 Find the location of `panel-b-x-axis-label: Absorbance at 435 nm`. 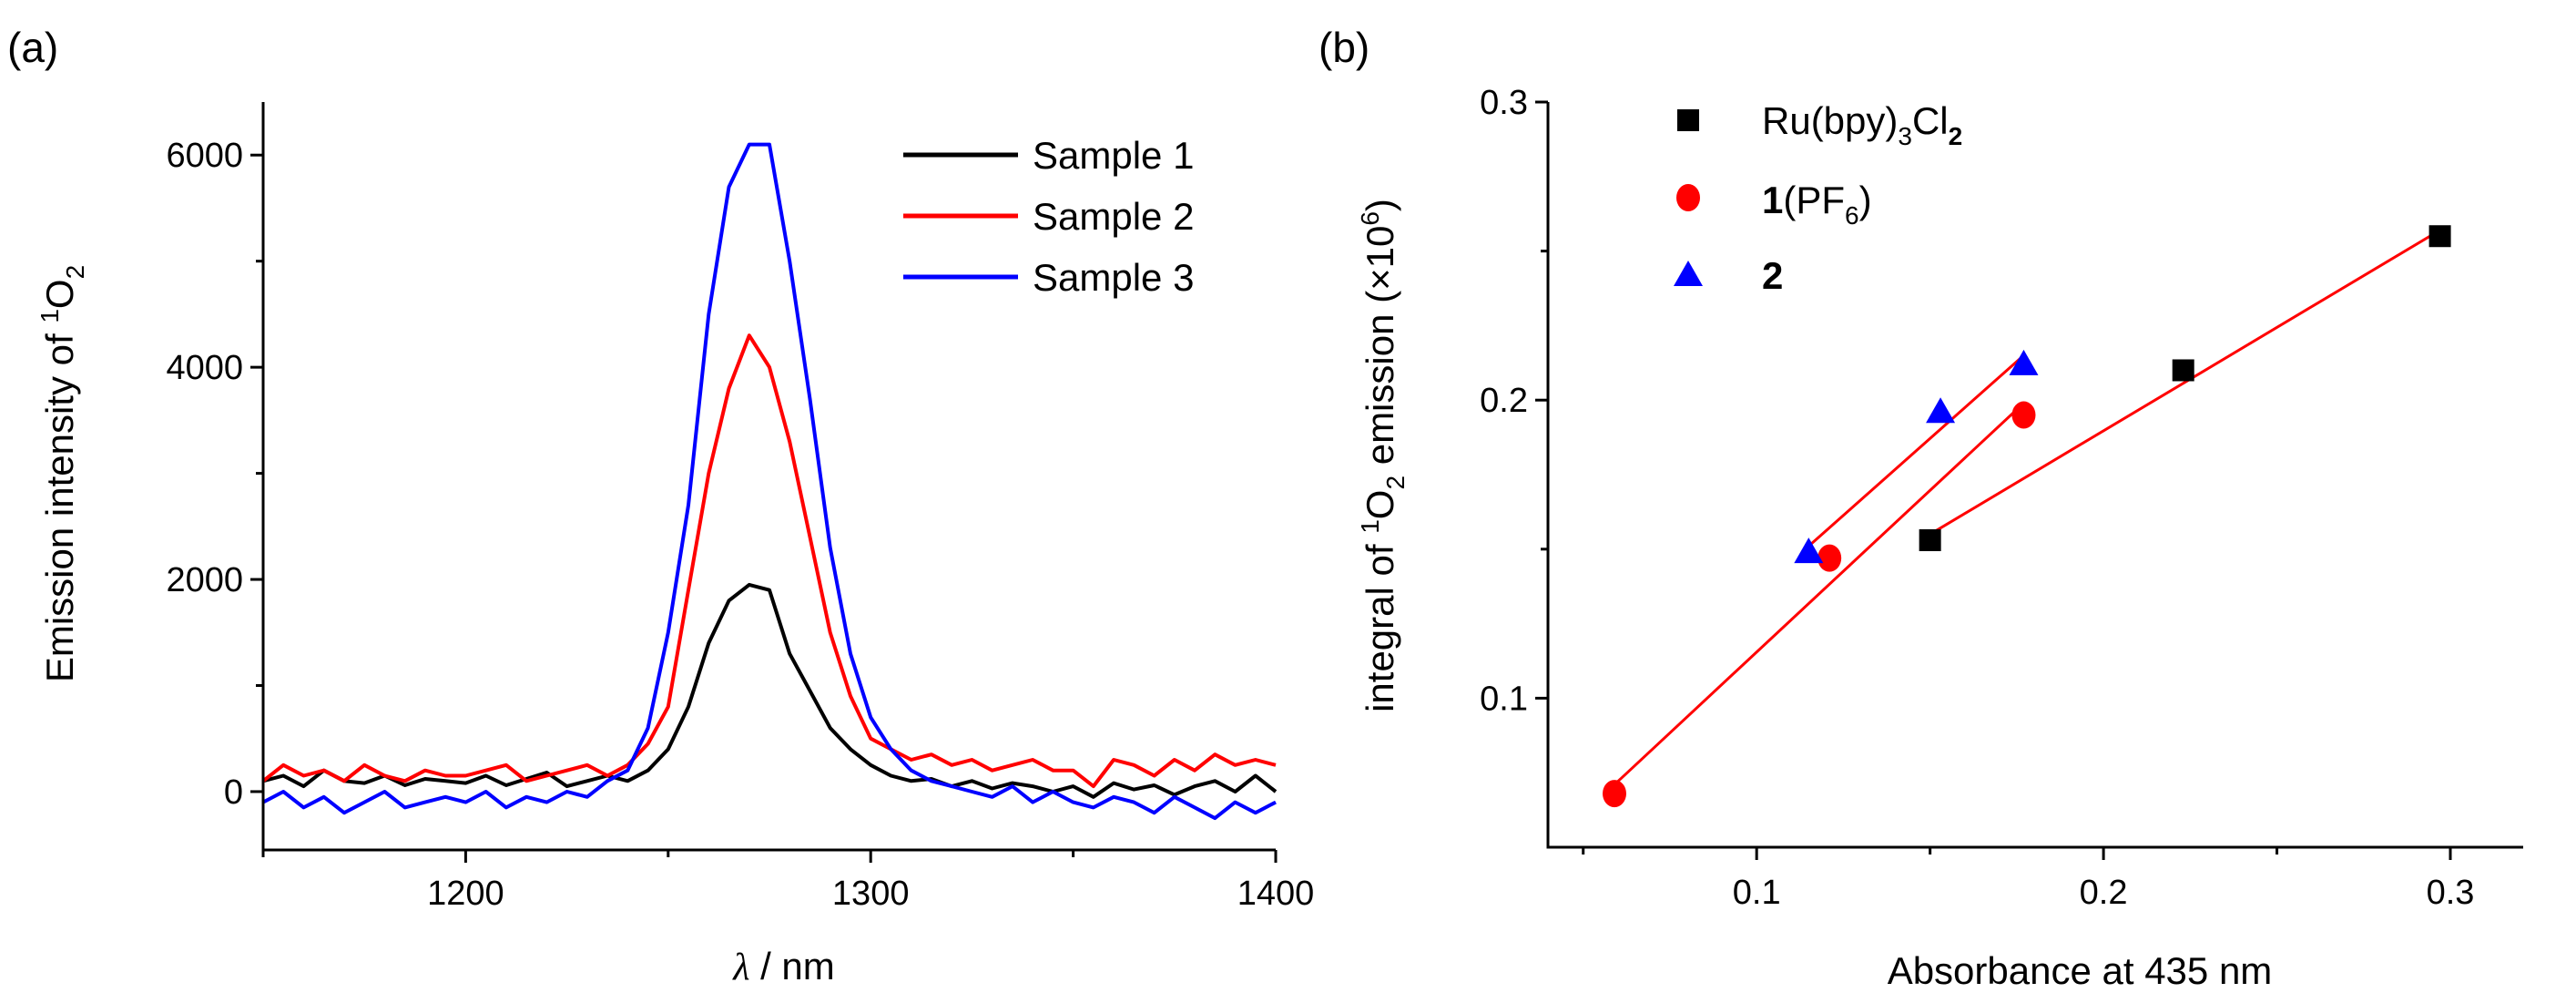

panel-b-x-axis-label: Absorbance at 435 nm is located at coordinates (2080, 970).